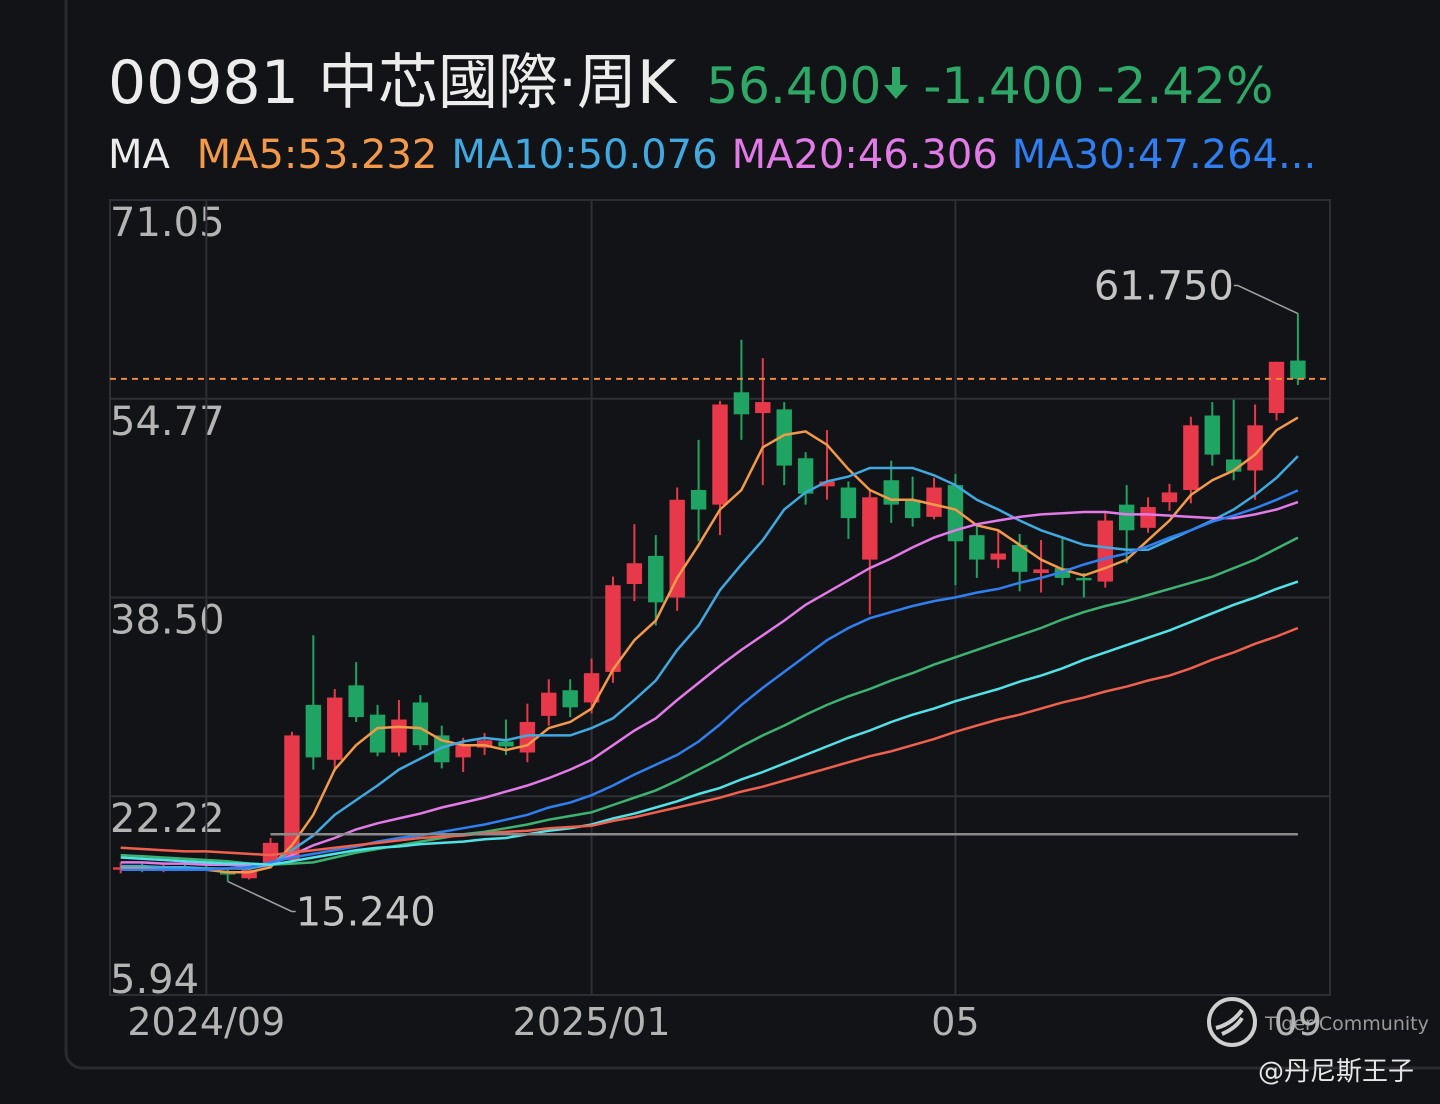  What do you see at coordinates (1336, 1072) in the screenshot?
I see `watermark-author: @丹尼斯王子` at bounding box center [1336, 1072].